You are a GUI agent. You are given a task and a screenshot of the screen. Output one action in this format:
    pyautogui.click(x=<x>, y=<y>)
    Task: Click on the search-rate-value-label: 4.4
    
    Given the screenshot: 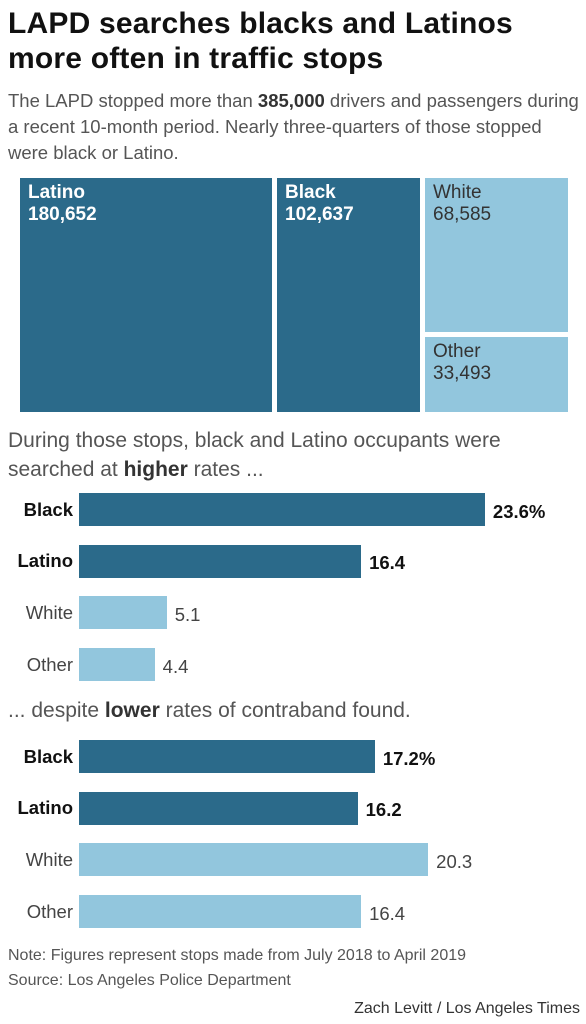 What is the action you would take?
    pyautogui.click(x=175, y=666)
    